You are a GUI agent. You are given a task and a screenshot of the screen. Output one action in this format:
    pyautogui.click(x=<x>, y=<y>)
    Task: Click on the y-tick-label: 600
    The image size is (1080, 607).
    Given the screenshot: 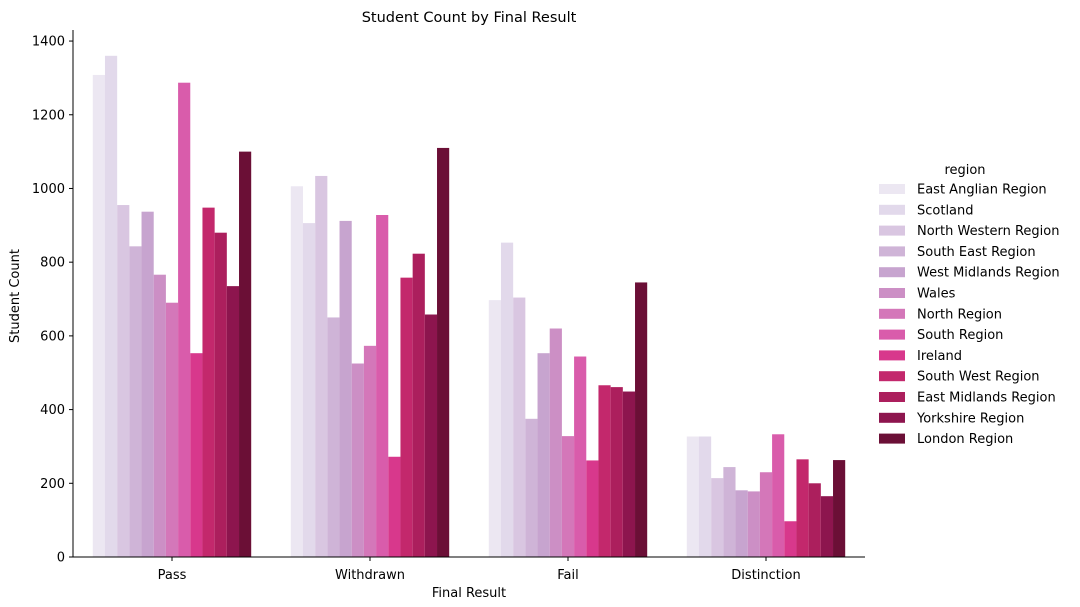 What is the action you would take?
    pyautogui.click(x=52, y=336)
    